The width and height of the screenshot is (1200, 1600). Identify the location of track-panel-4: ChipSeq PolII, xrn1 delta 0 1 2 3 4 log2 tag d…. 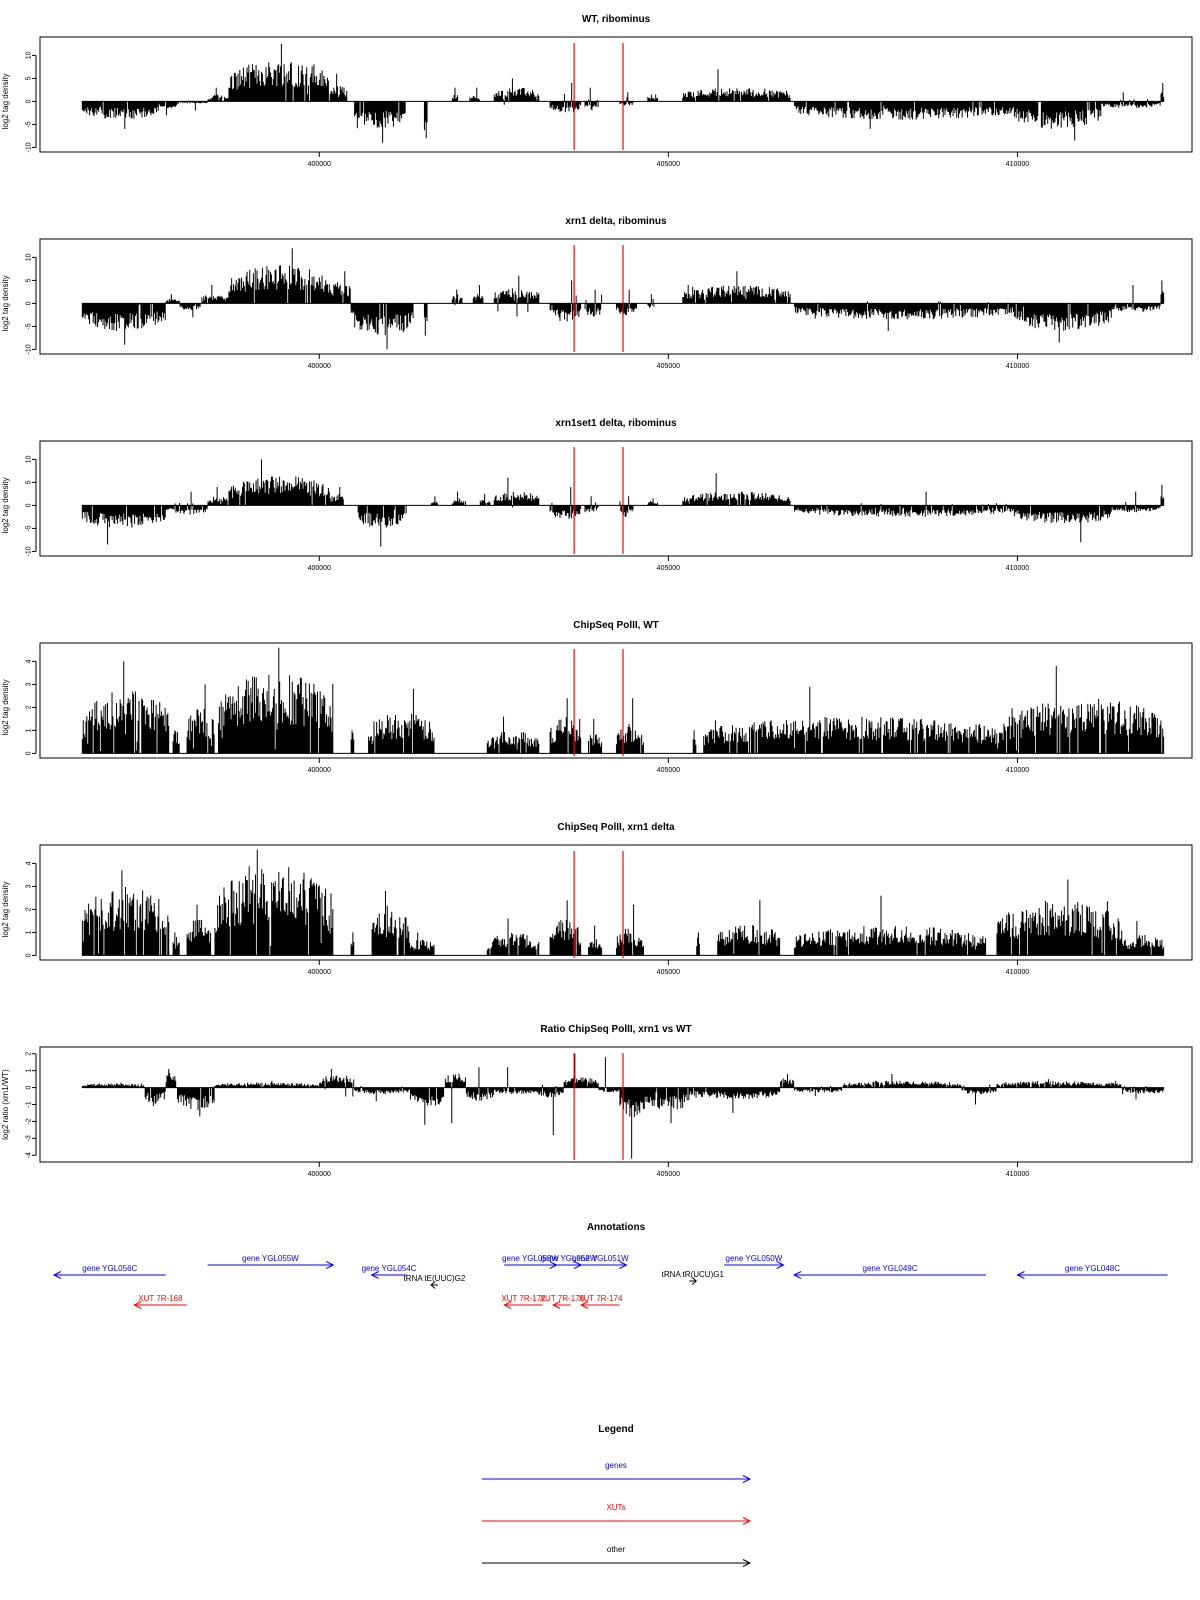
(597, 899).